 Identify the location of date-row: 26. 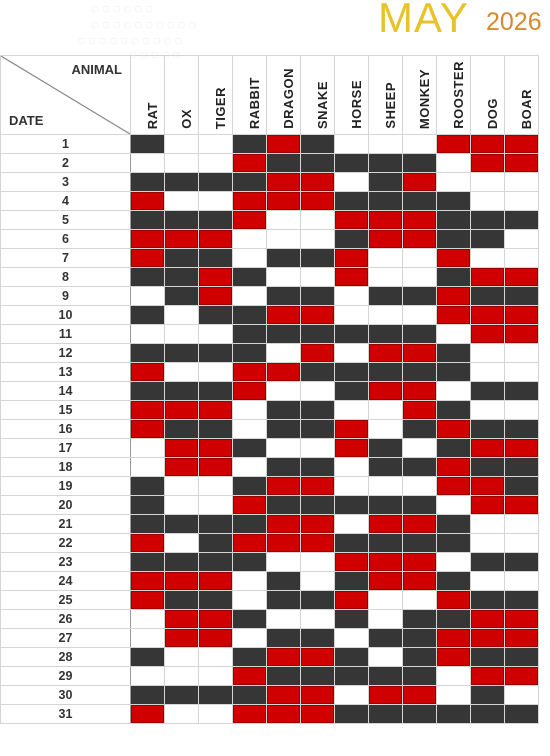
(269, 619).